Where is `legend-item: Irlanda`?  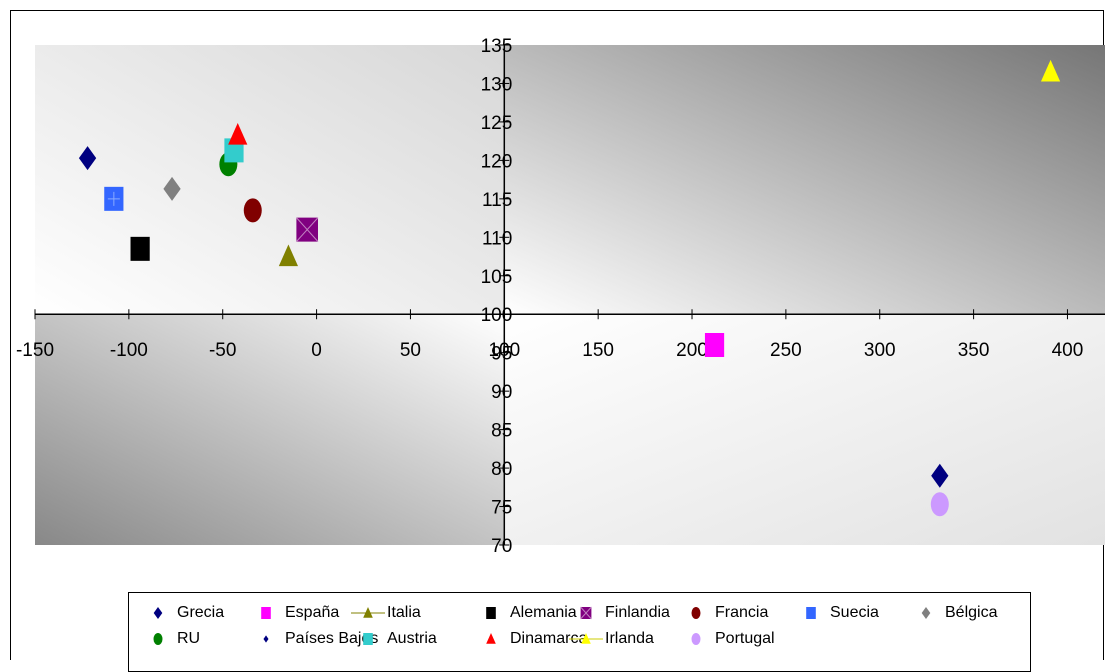 legend-item: Irlanda is located at coordinates (611, 639).